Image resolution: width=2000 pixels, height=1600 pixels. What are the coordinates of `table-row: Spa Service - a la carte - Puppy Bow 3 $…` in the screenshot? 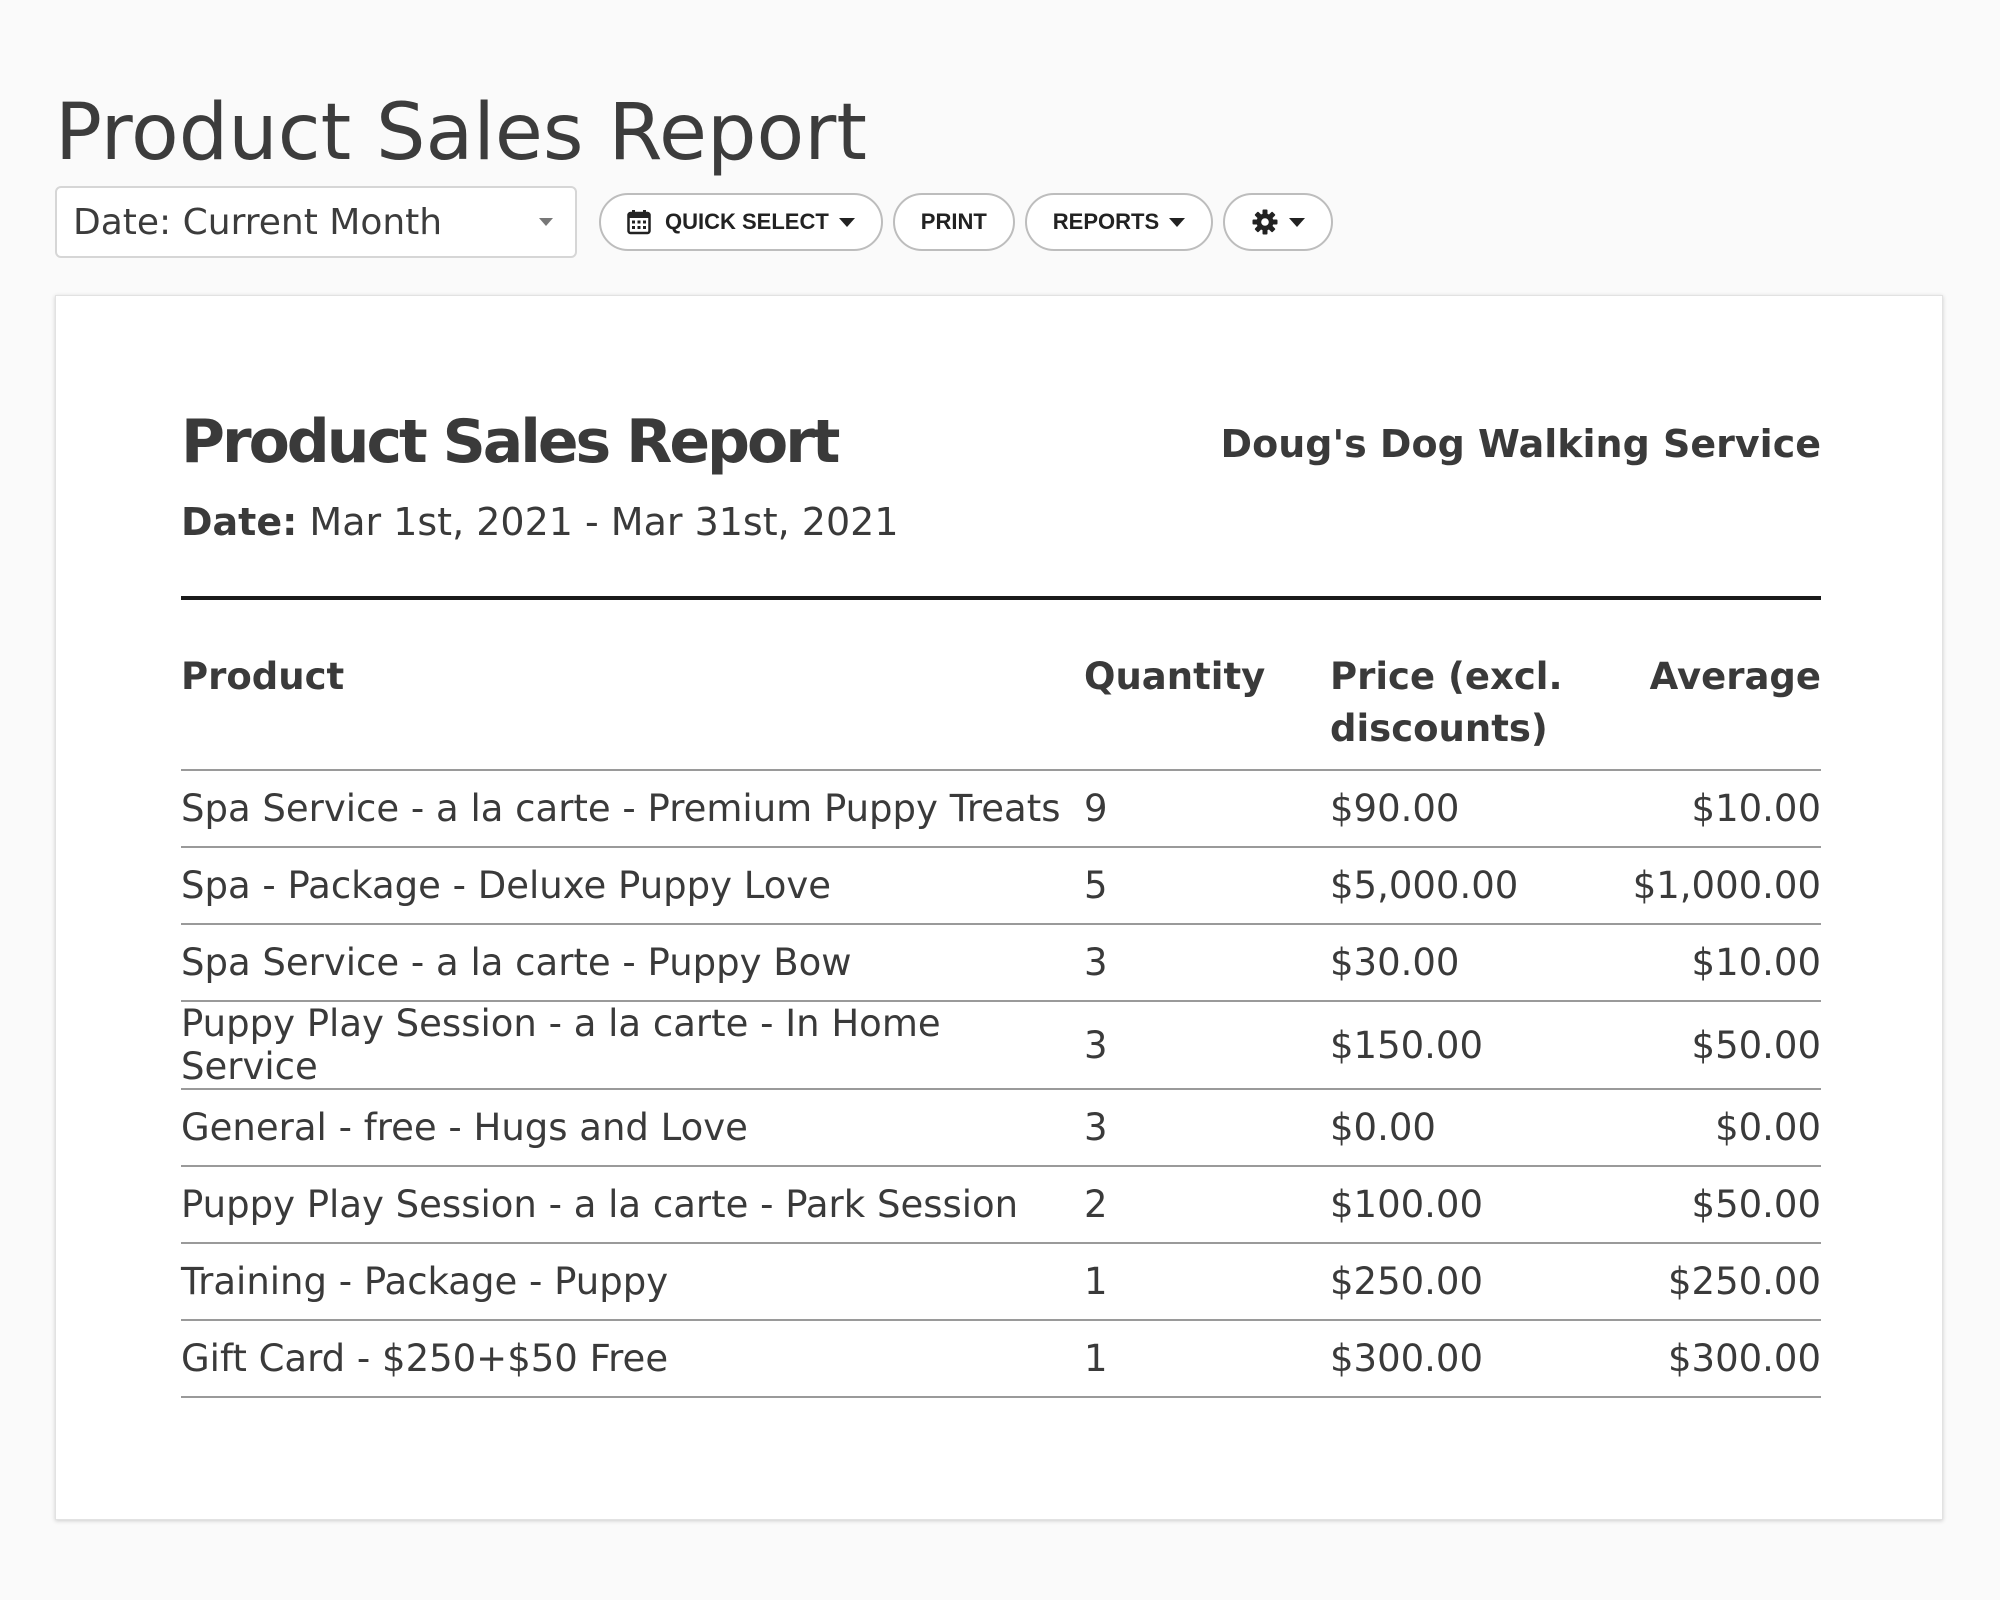 It's located at (1001, 963).